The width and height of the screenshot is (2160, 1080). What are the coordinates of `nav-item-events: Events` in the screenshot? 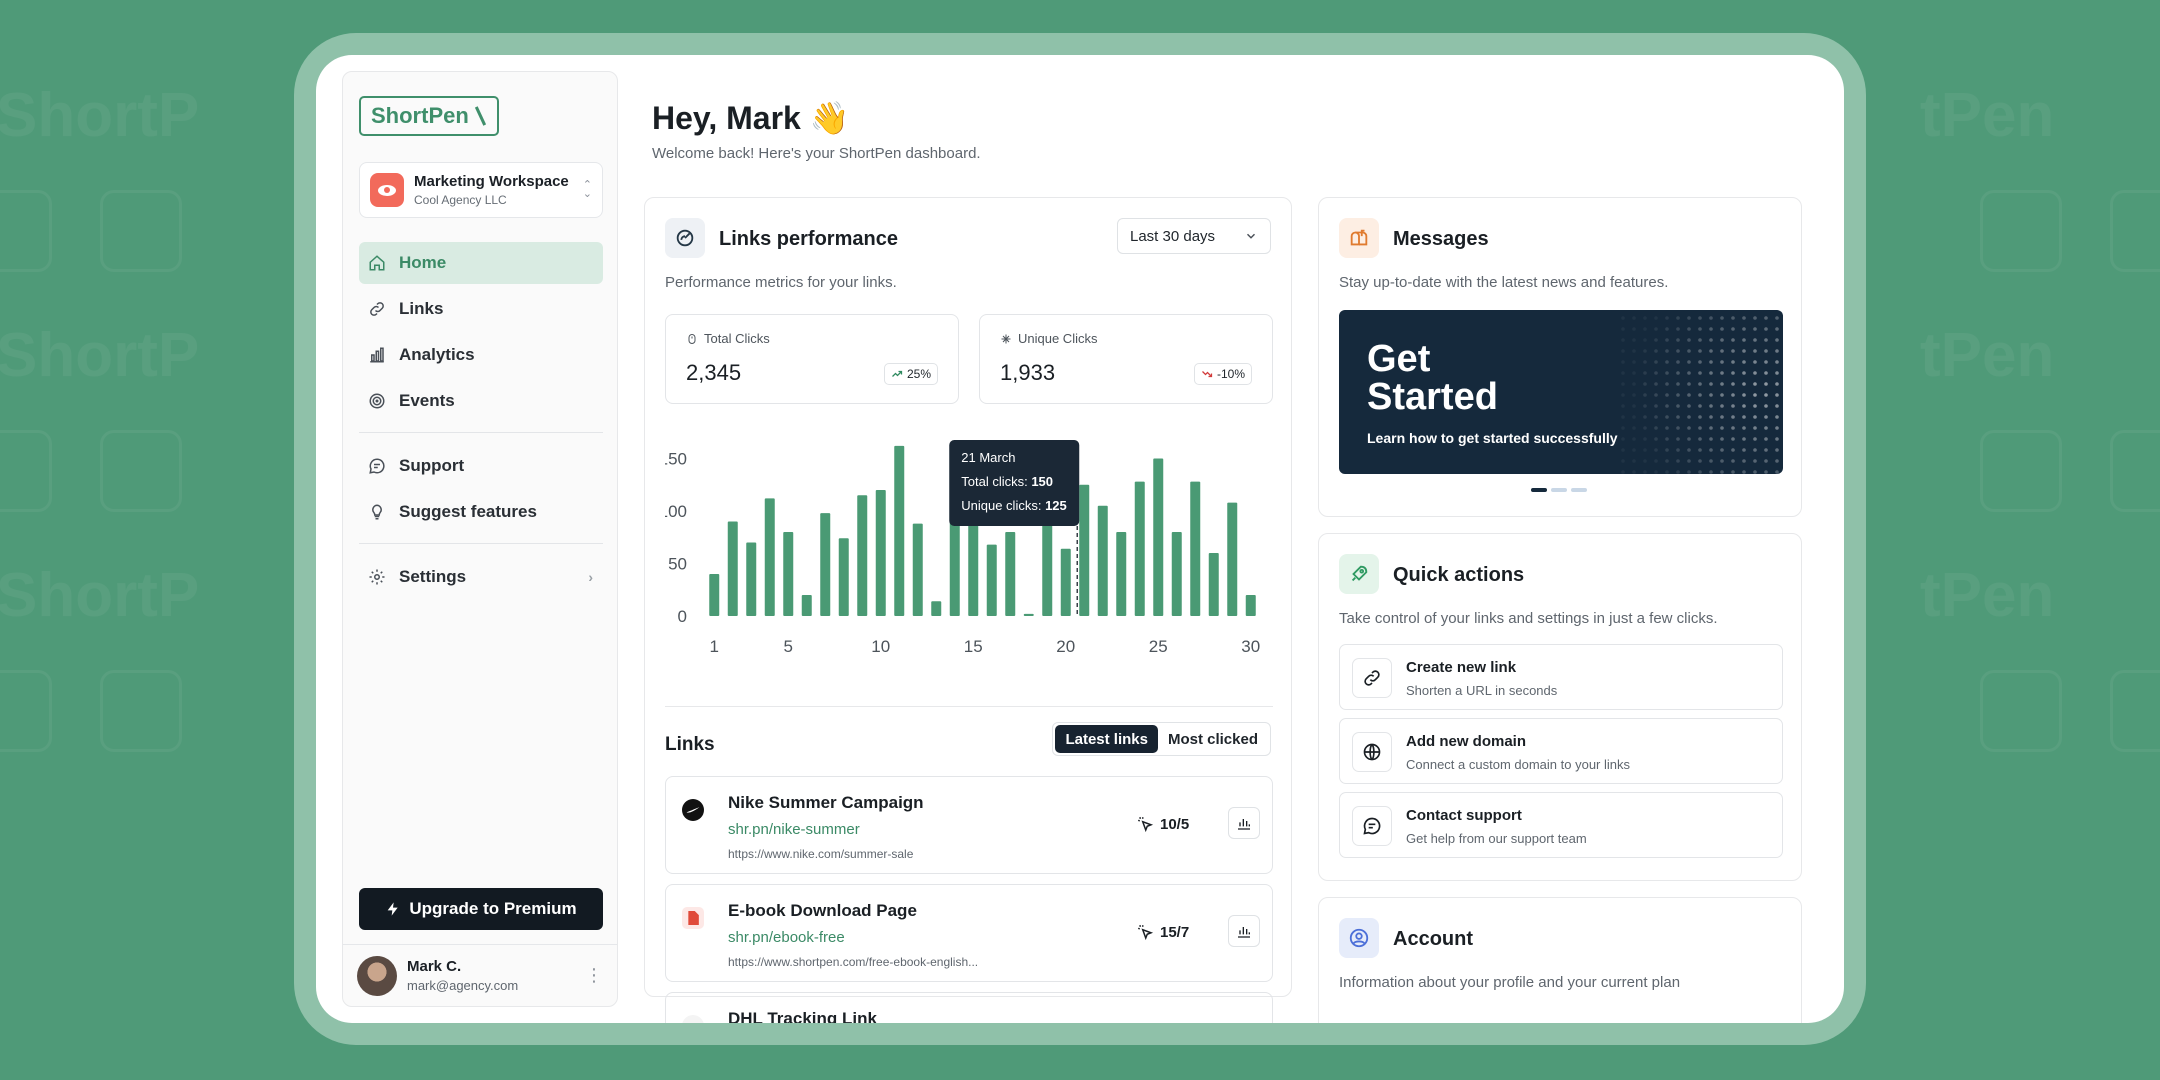 It's located at (481, 401).